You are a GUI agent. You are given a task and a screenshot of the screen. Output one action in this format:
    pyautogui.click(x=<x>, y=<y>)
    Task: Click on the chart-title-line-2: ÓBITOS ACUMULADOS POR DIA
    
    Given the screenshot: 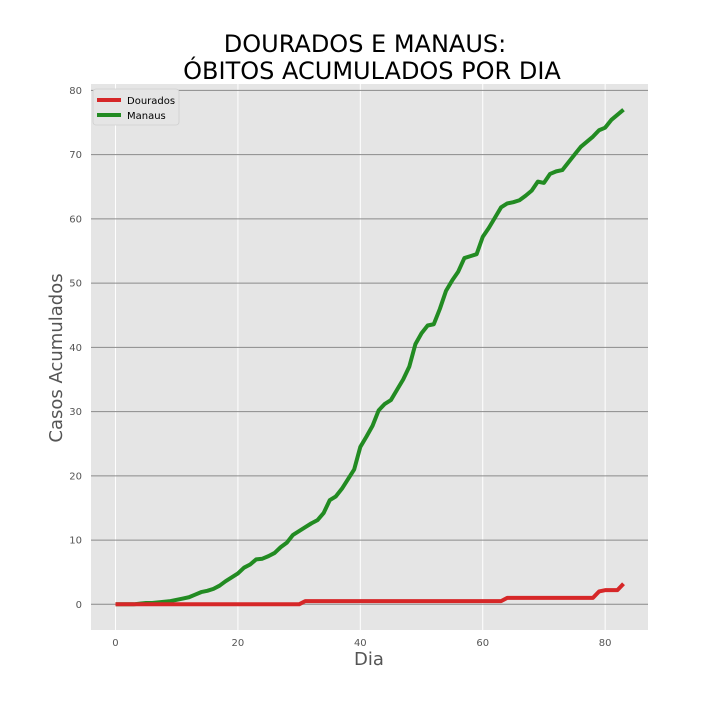 What is the action you would take?
    pyautogui.click(x=372, y=70)
    